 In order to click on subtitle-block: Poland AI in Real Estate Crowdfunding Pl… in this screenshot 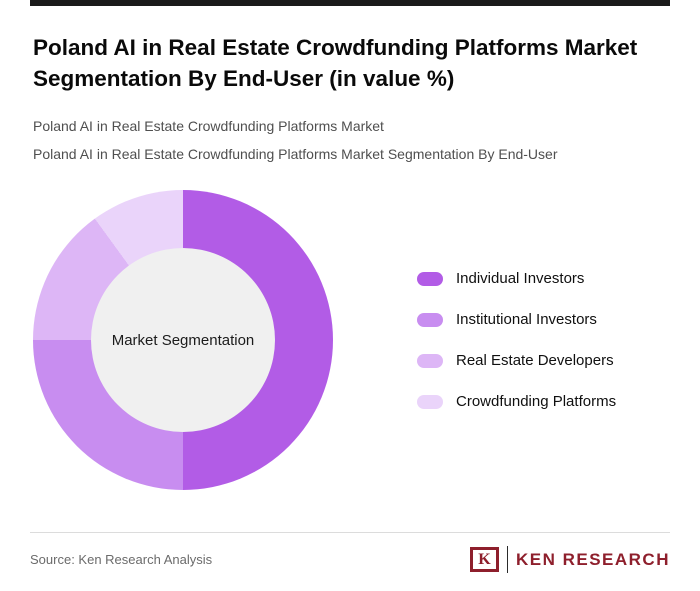, I will do `click(350, 140)`.